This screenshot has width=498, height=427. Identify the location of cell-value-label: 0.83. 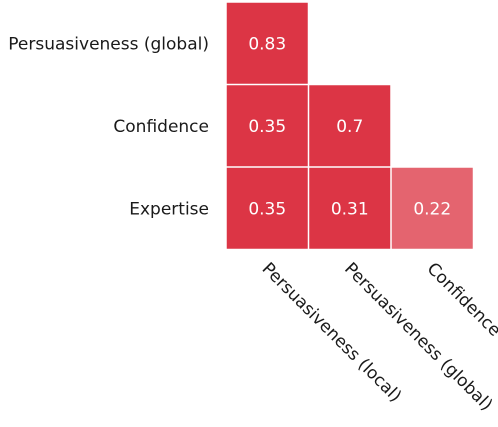
(267, 44).